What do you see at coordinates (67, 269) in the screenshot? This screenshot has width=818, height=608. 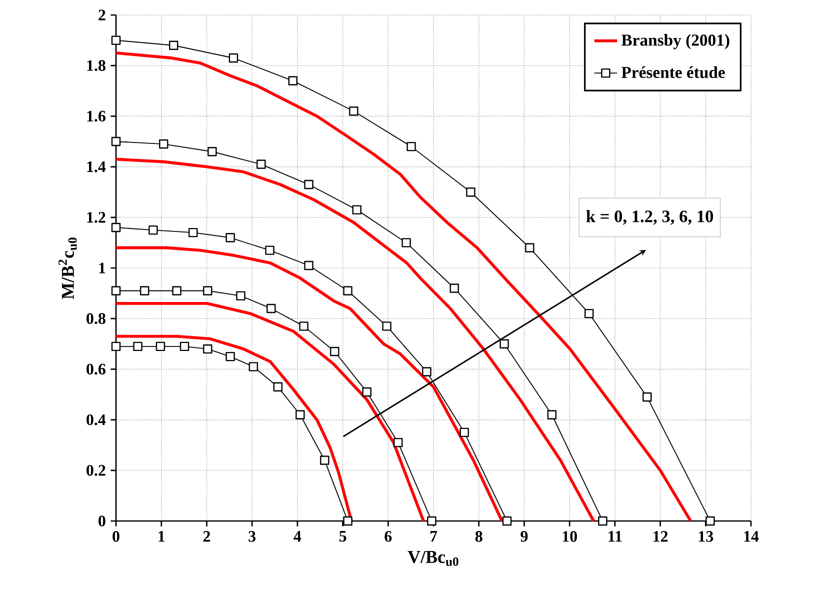 I see `y-axis-title: M/B$^{2}$c$_{u0}$` at bounding box center [67, 269].